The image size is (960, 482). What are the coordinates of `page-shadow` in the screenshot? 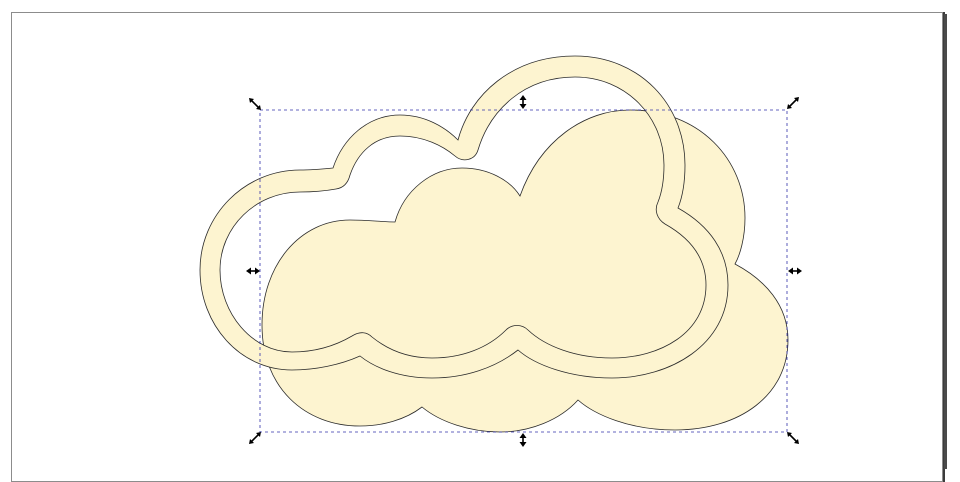 It's located at (945, 241).